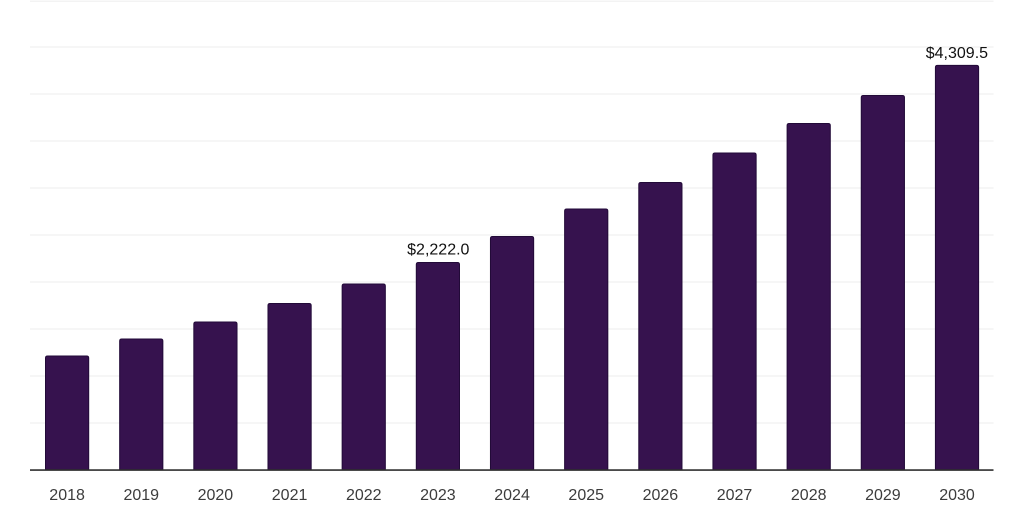 This screenshot has height=512, width=1024. What do you see at coordinates (586, 495) in the screenshot?
I see `svg-text: 2025` at bounding box center [586, 495].